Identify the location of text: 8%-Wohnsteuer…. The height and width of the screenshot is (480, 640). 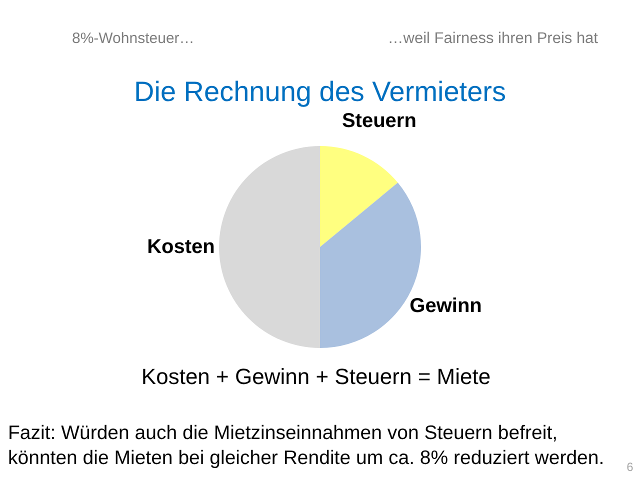
(133, 38).